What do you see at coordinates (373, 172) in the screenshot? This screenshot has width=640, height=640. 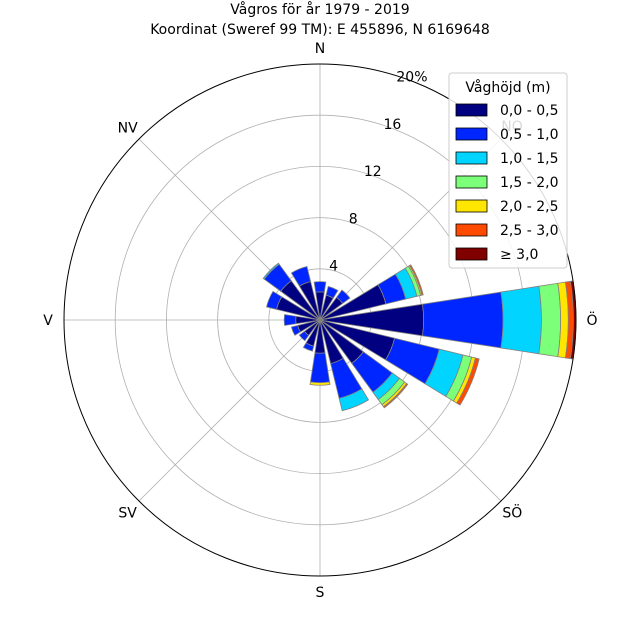 I see `radial-tick-label: 12` at bounding box center [373, 172].